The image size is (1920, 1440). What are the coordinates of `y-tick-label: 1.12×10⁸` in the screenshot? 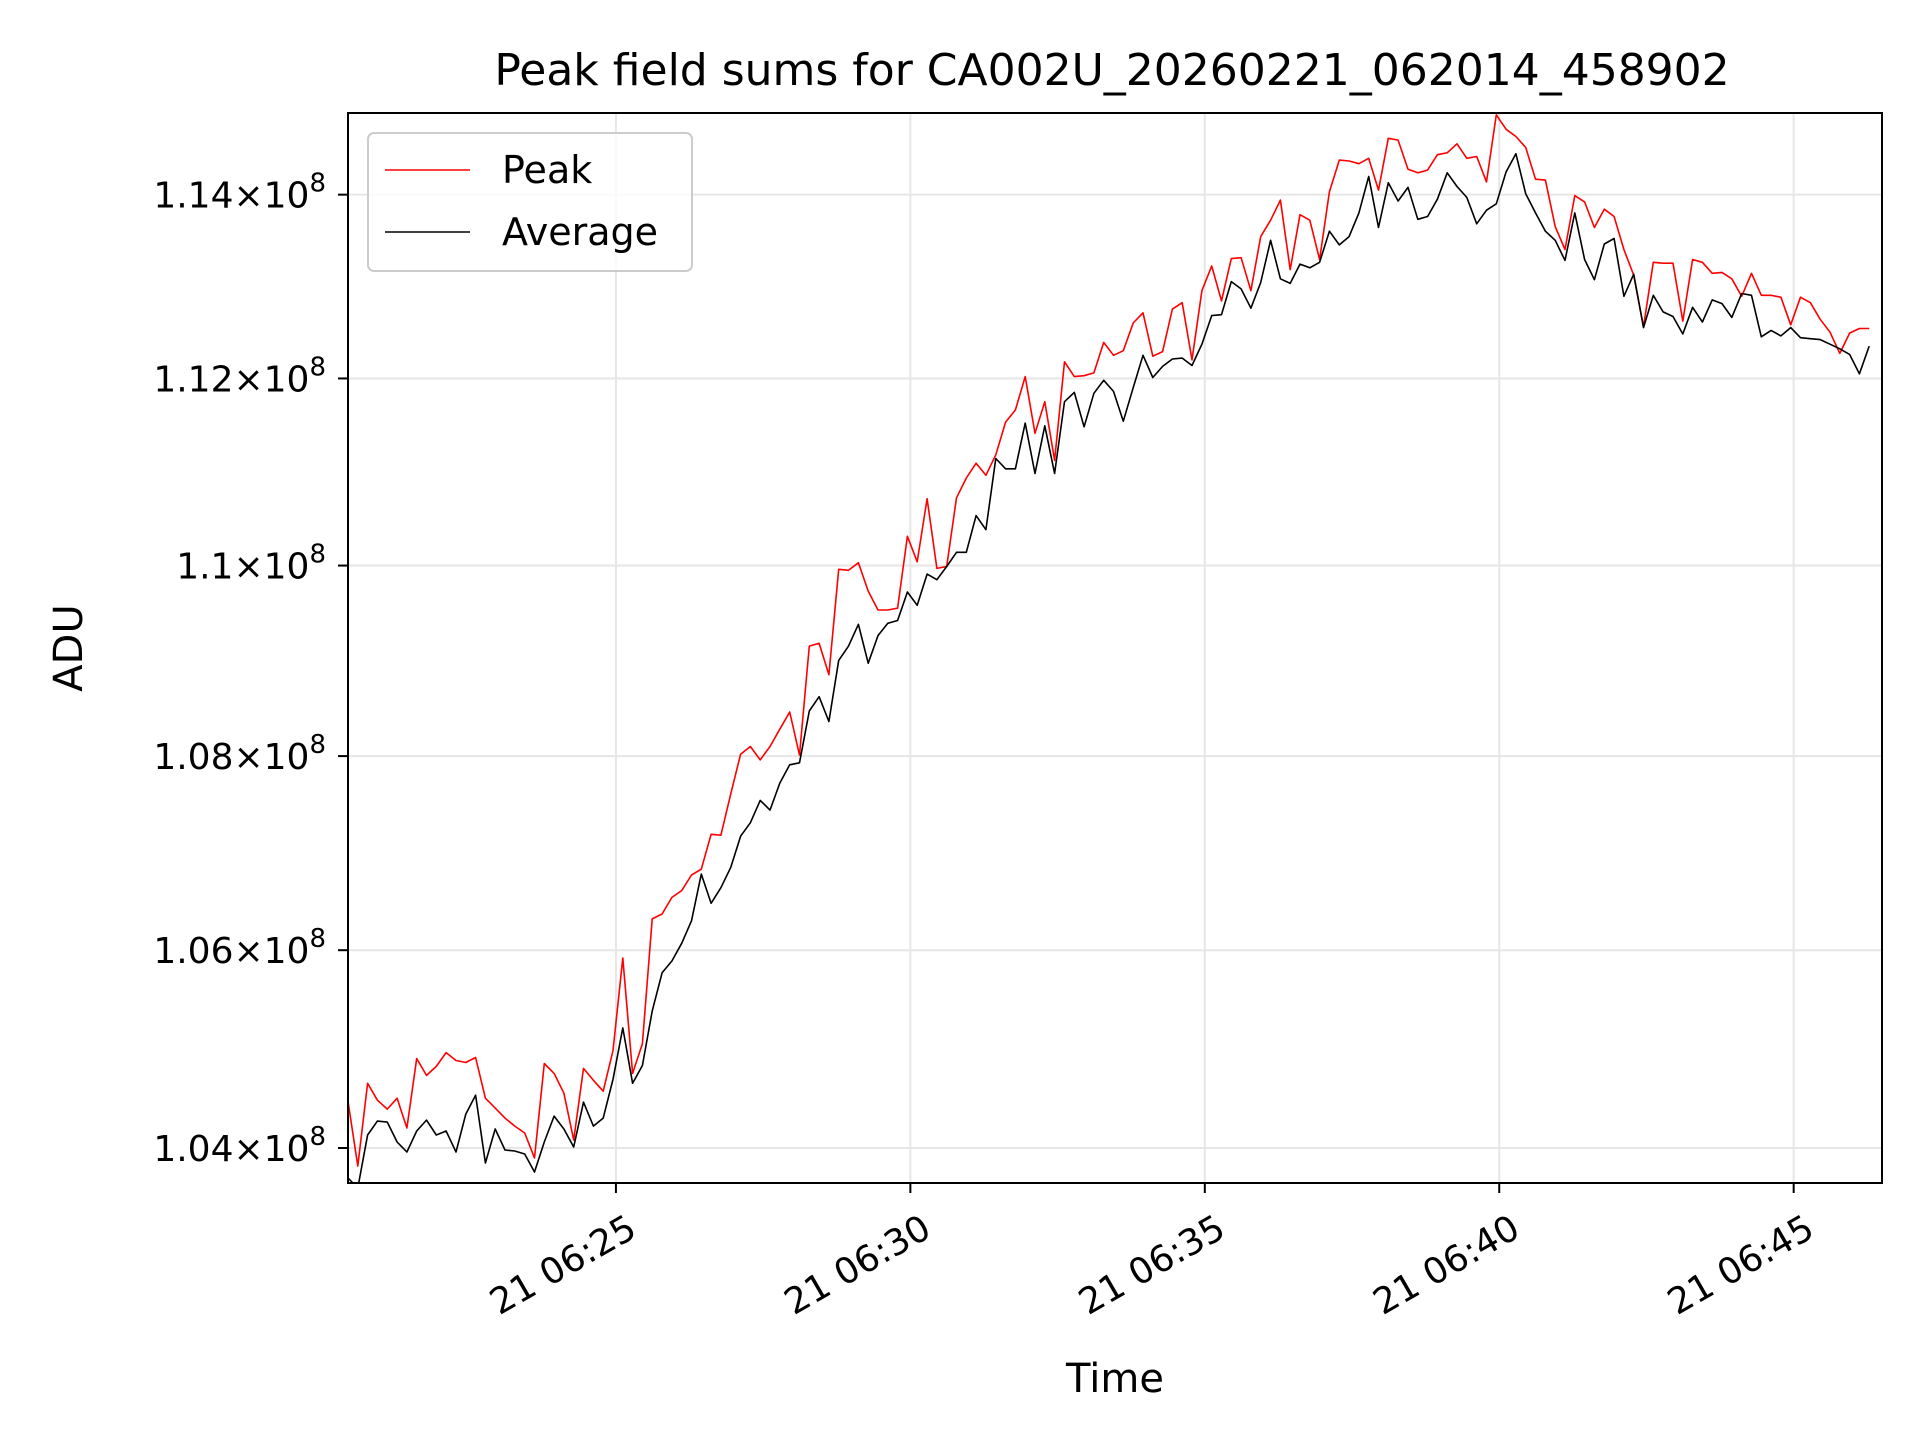 It's located at (239, 376).